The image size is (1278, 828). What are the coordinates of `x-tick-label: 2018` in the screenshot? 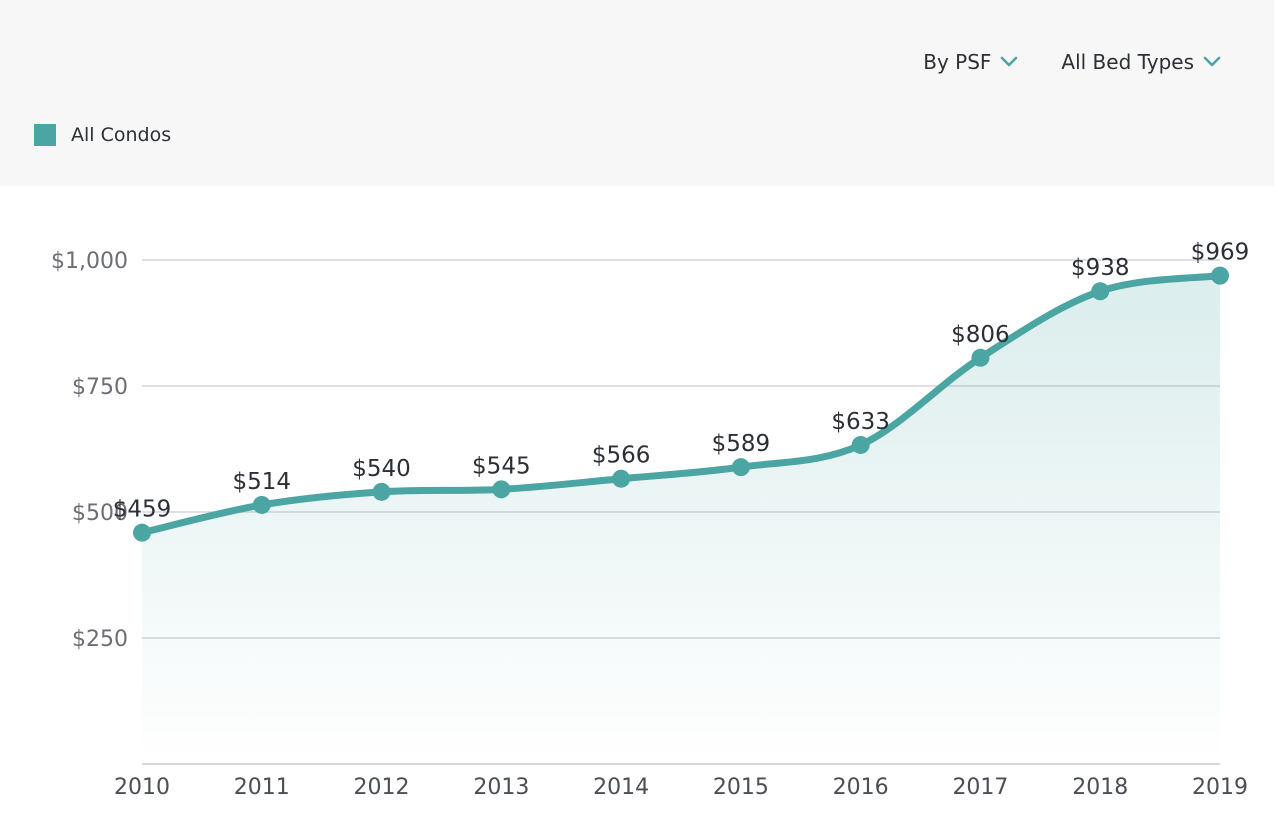 It's located at (1100, 787).